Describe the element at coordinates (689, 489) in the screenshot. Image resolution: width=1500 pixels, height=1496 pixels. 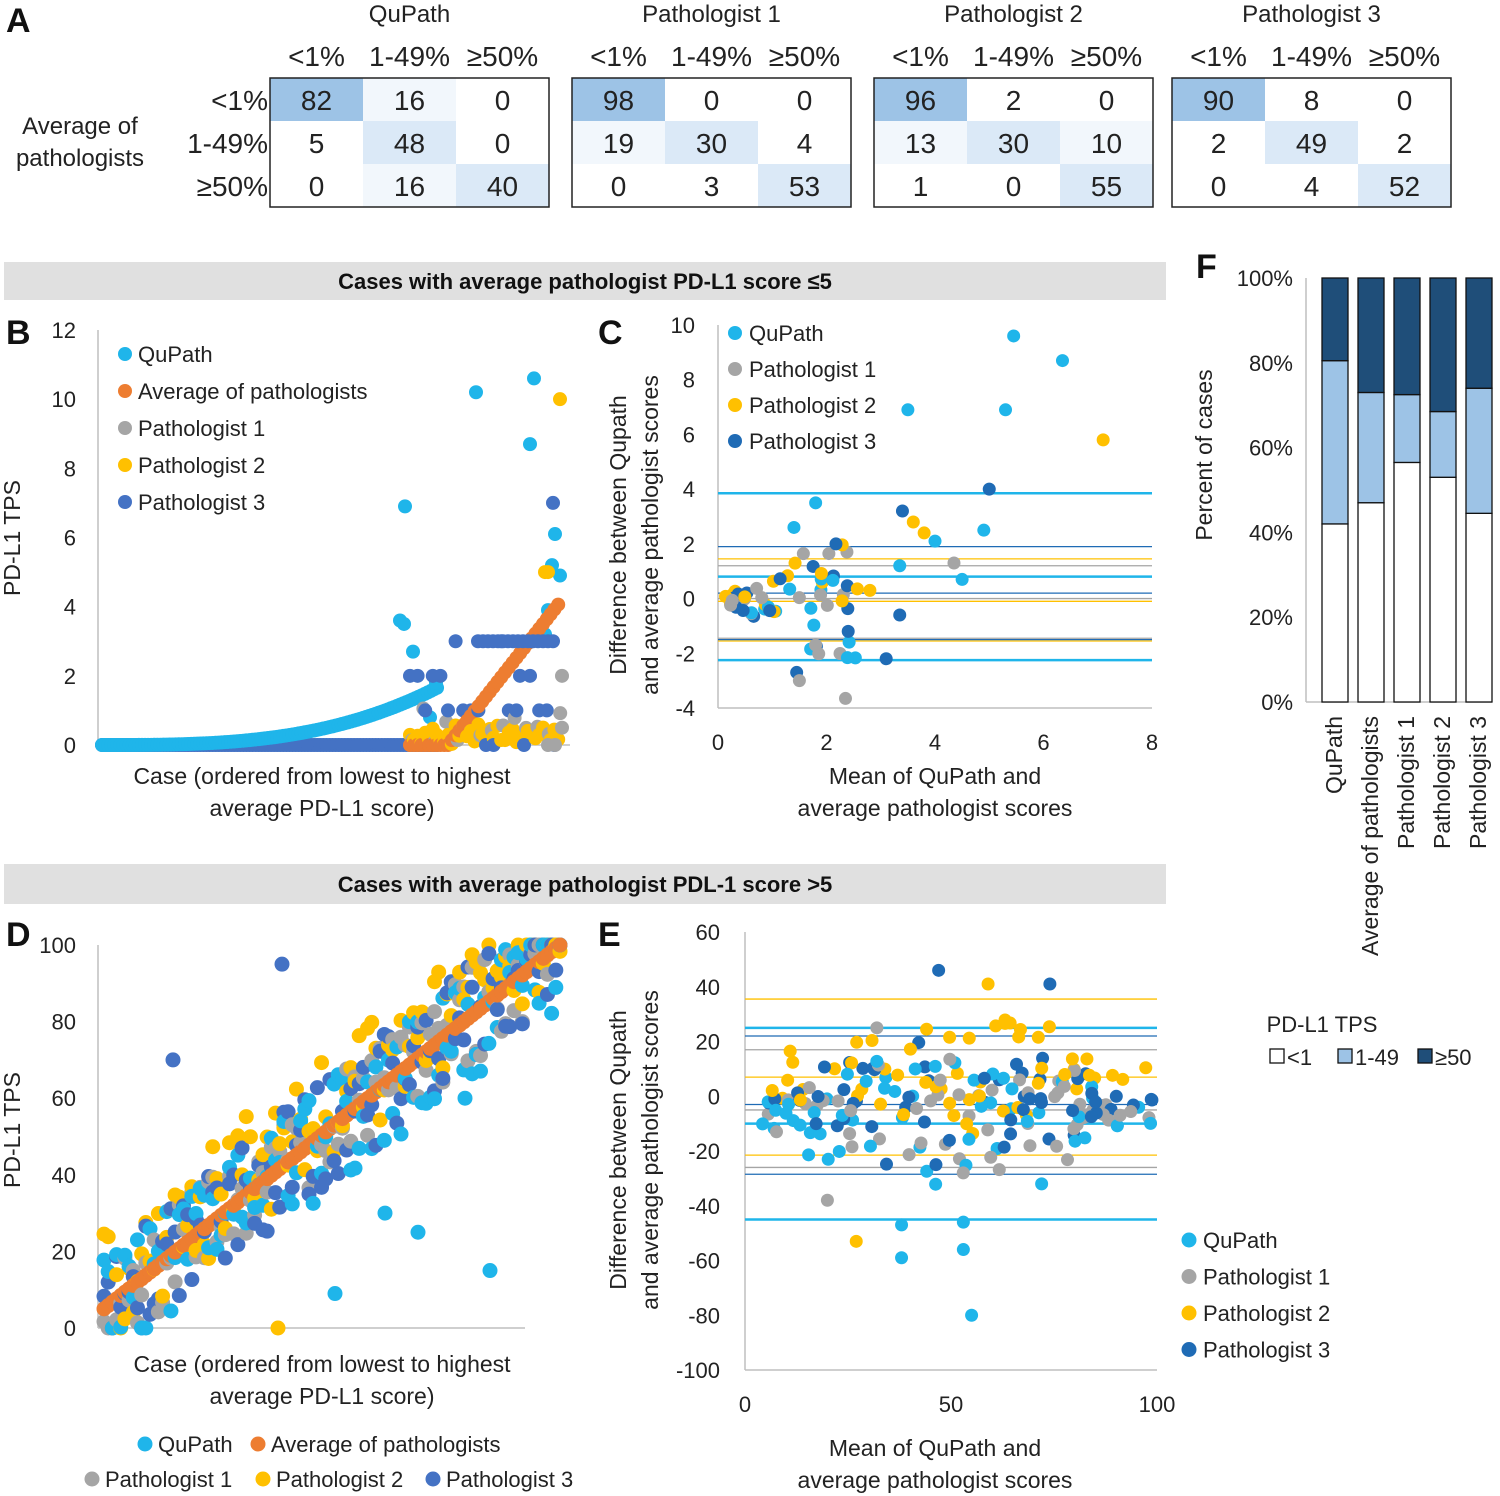
I see `y-tick-label: 4` at that location.